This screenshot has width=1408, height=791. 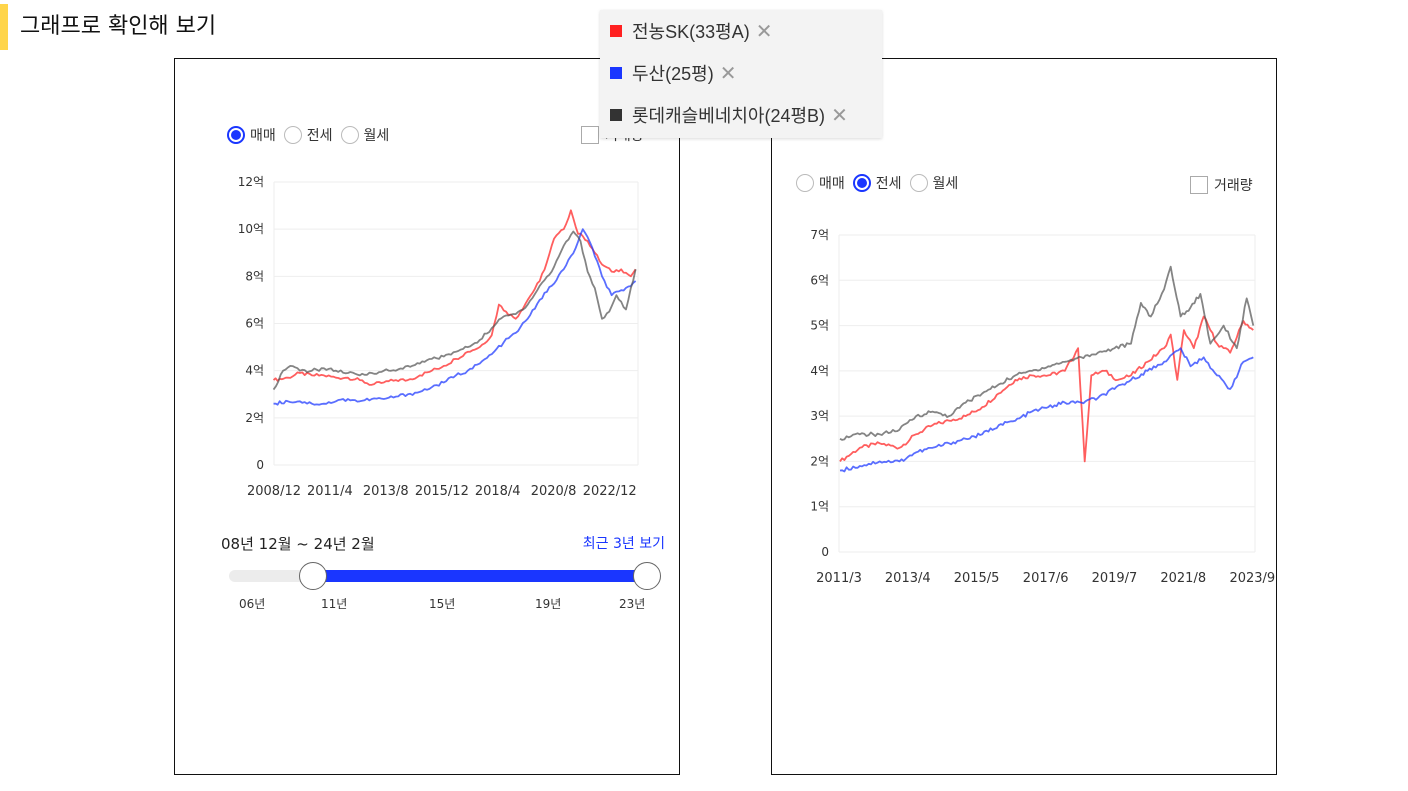 What do you see at coordinates (977, 578) in the screenshot?
I see `x-tick-label: 2015/5` at bounding box center [977, 578].